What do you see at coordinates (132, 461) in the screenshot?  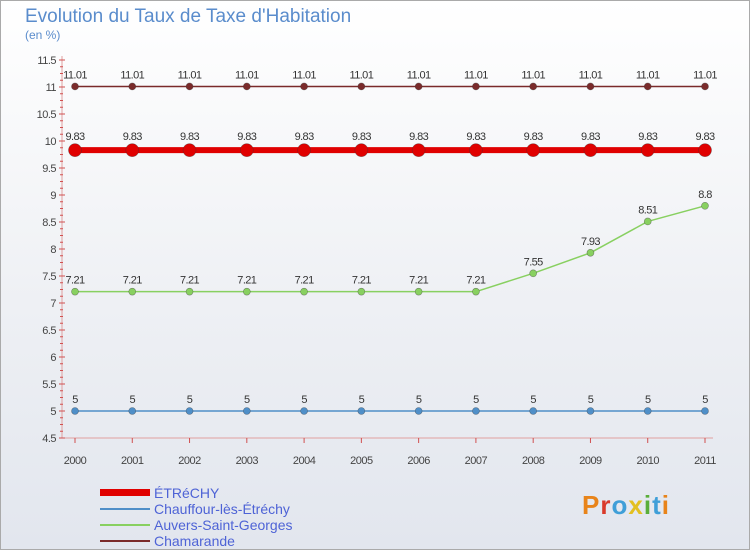 I see `x-tick-label: 2001` at bounding box center [132, 461].